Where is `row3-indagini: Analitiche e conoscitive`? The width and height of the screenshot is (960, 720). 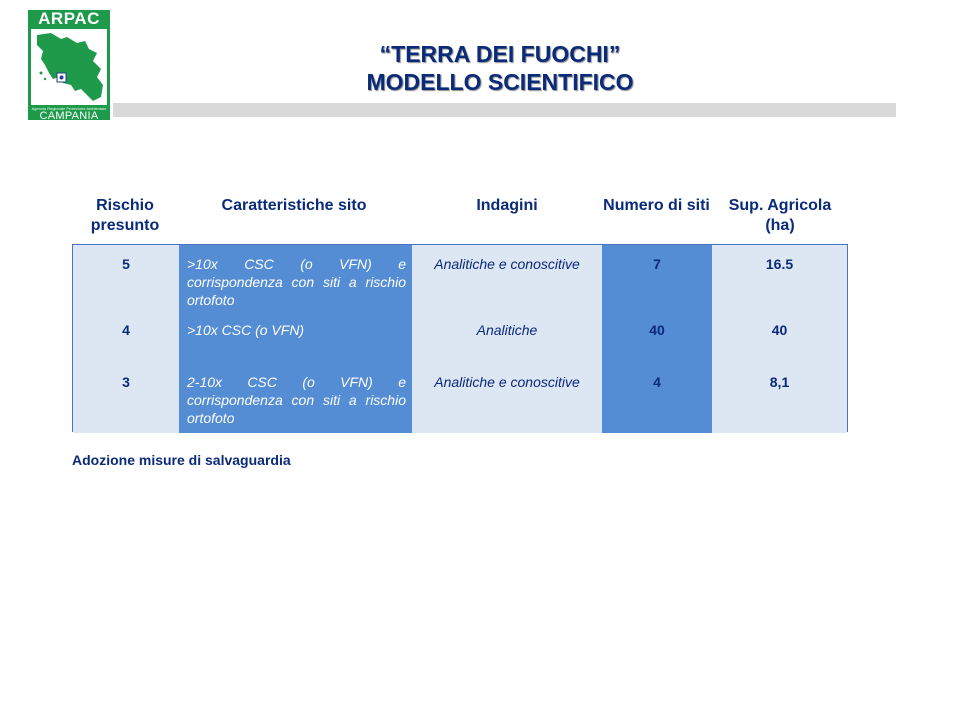
row3-indagini: Analitiche e conoscitive is located at coordinates (507, 382).